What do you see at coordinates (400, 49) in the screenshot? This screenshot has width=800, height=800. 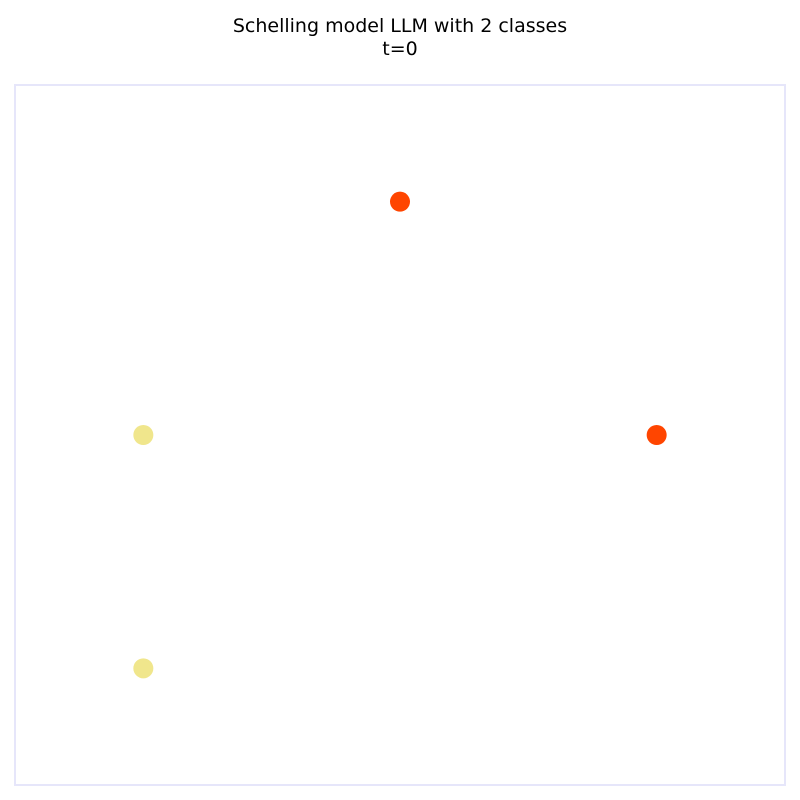 I see `chart-subtitle: t=0` at bounding box center [400, 49].